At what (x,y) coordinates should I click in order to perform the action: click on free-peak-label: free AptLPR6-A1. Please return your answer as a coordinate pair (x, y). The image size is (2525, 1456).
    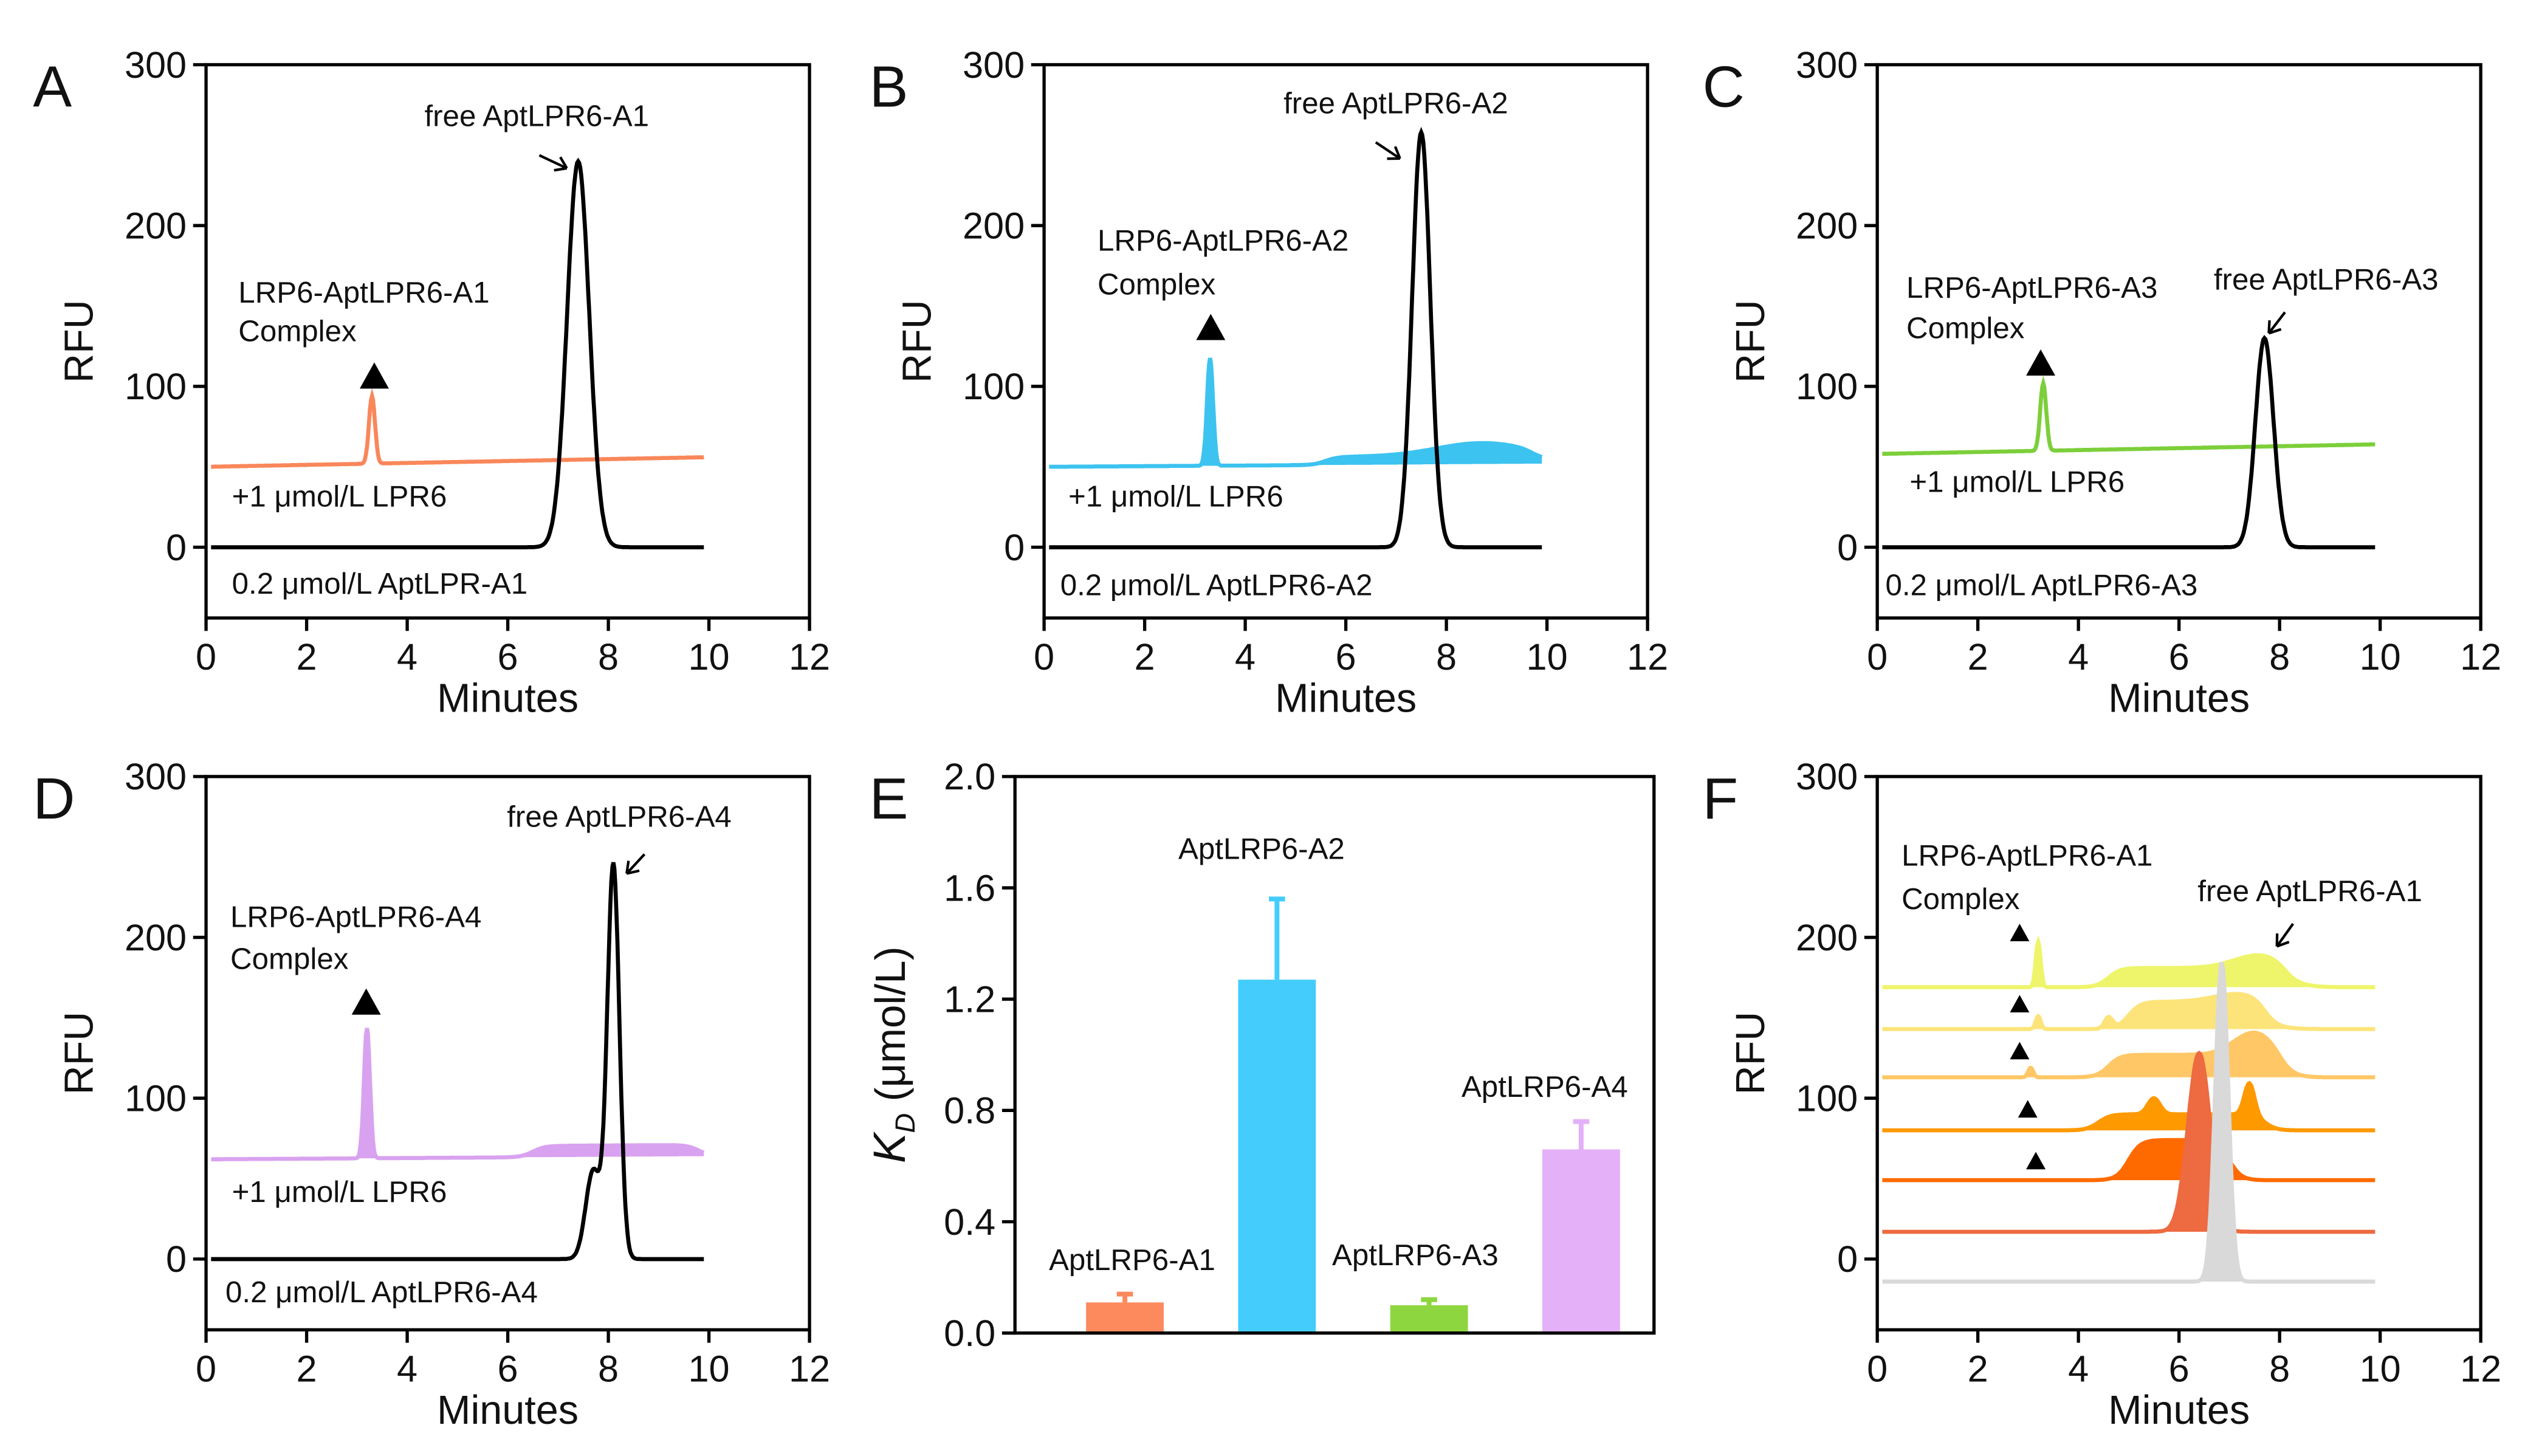
    Looking at the image, I should click on (2309, 891).